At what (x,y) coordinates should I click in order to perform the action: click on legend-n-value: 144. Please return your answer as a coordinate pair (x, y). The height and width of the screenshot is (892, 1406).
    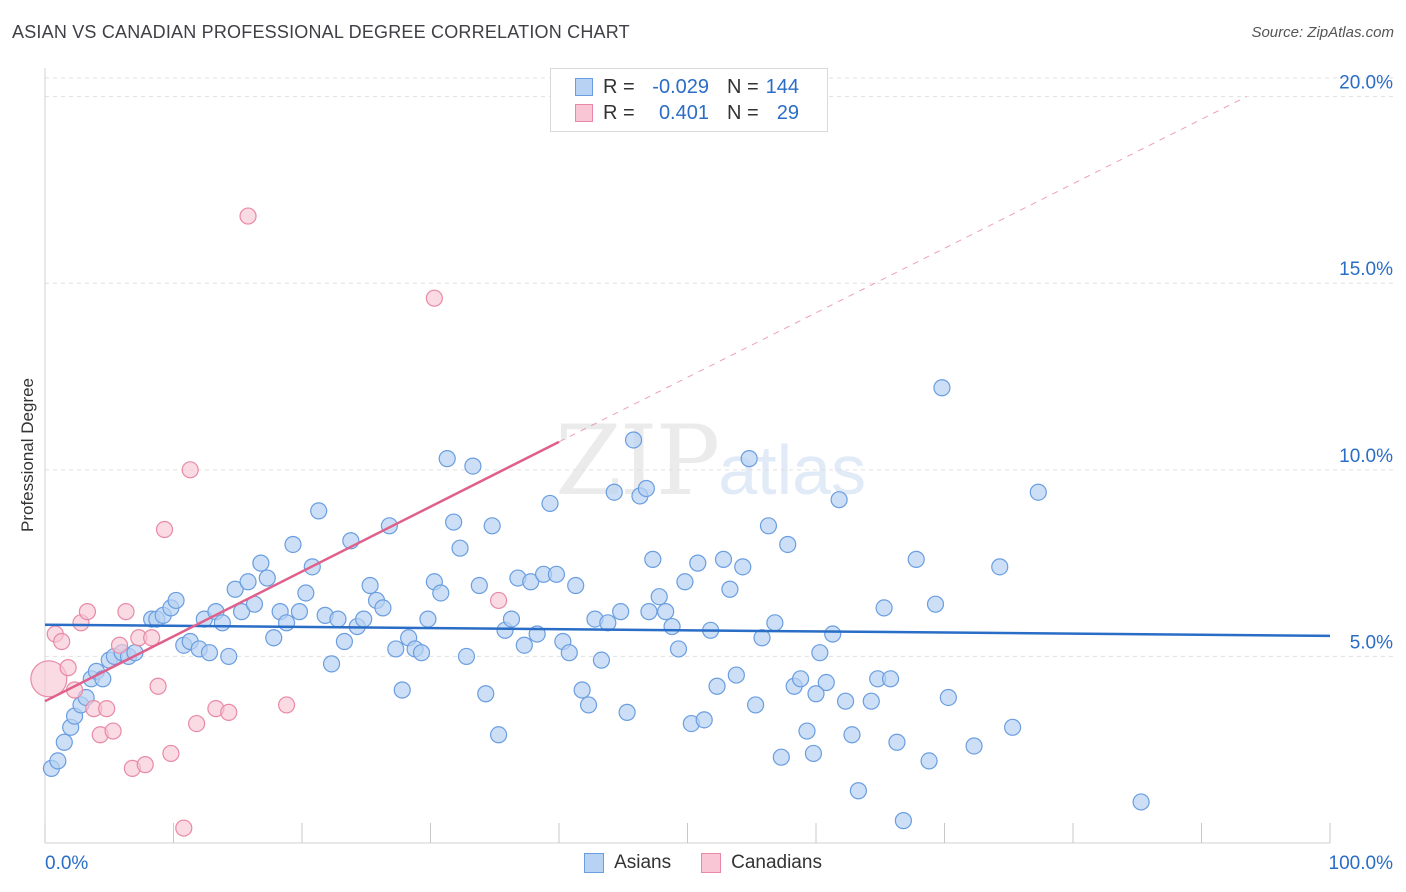
    Looking at the image, I should click on (782, 86).